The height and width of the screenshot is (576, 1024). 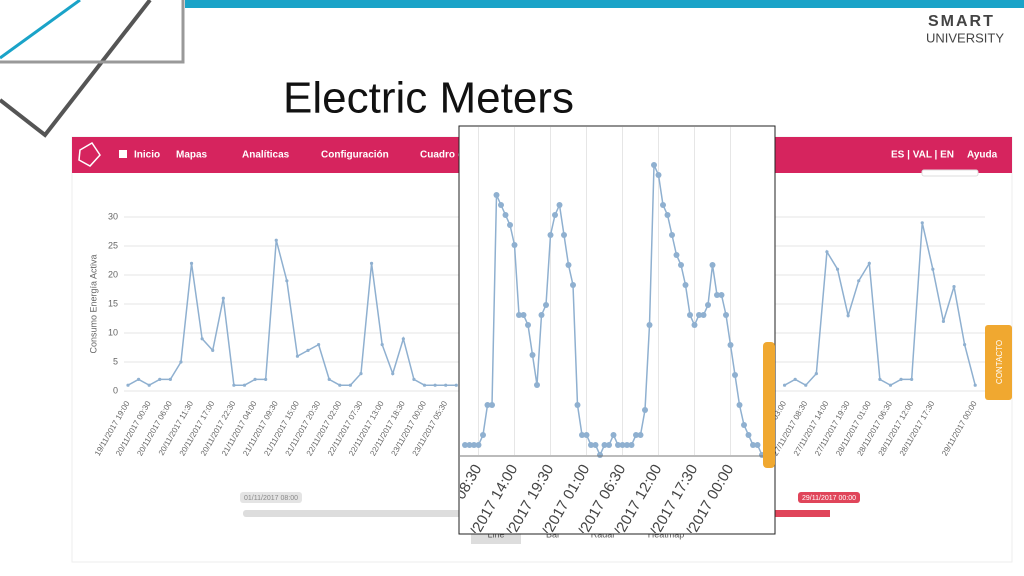 What do you see at coordinates (922, 155) in the screenshot?
I see `language-switch: ES | VAL | EN` at bounding box center [922, 155].